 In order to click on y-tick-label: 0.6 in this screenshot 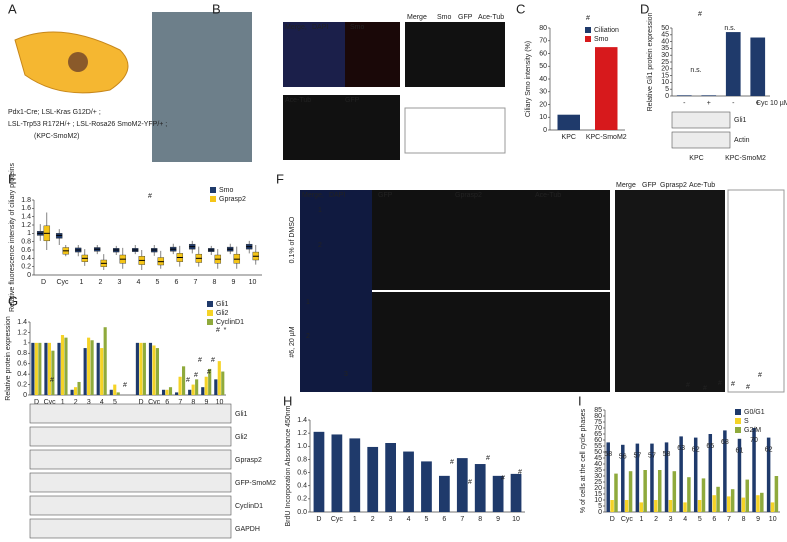, I will do `click(22, 364)`.